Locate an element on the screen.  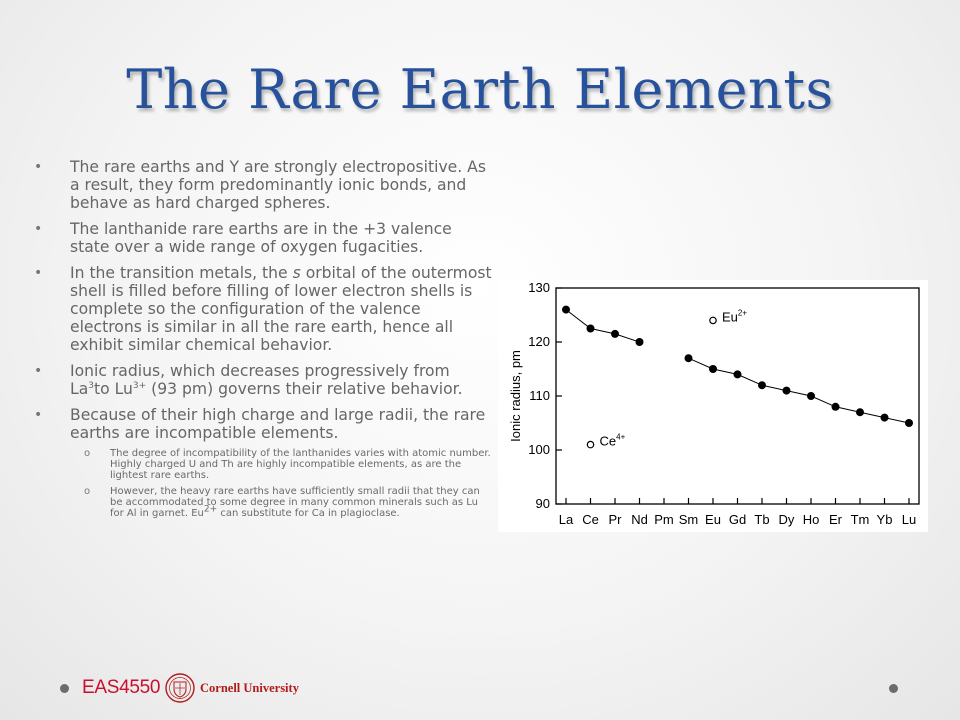
x-tick-label: Lu is located at coordinates (909, 519).